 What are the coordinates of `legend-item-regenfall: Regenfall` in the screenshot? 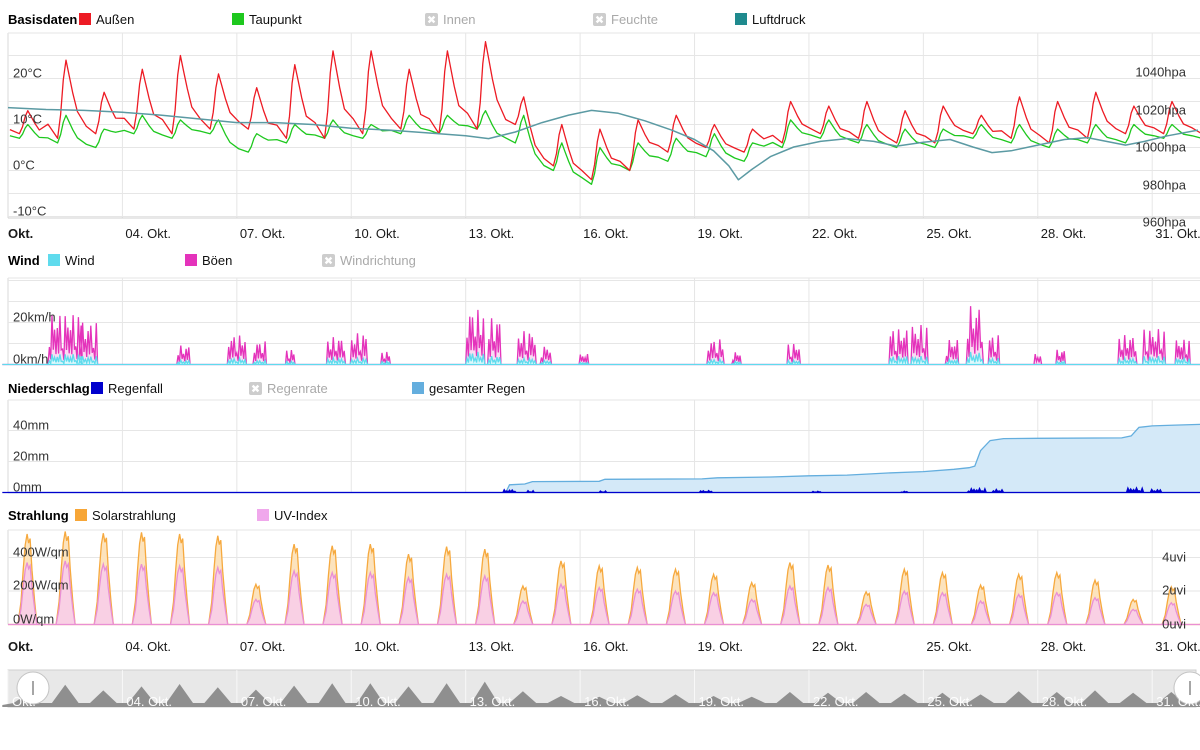 It's located at (127, 388).